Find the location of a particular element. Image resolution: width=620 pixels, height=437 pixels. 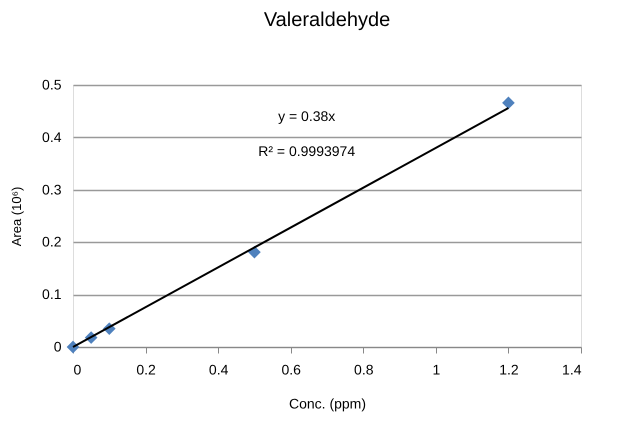

chart-title: Valeraldehyde is located at coordinates (327, 20).